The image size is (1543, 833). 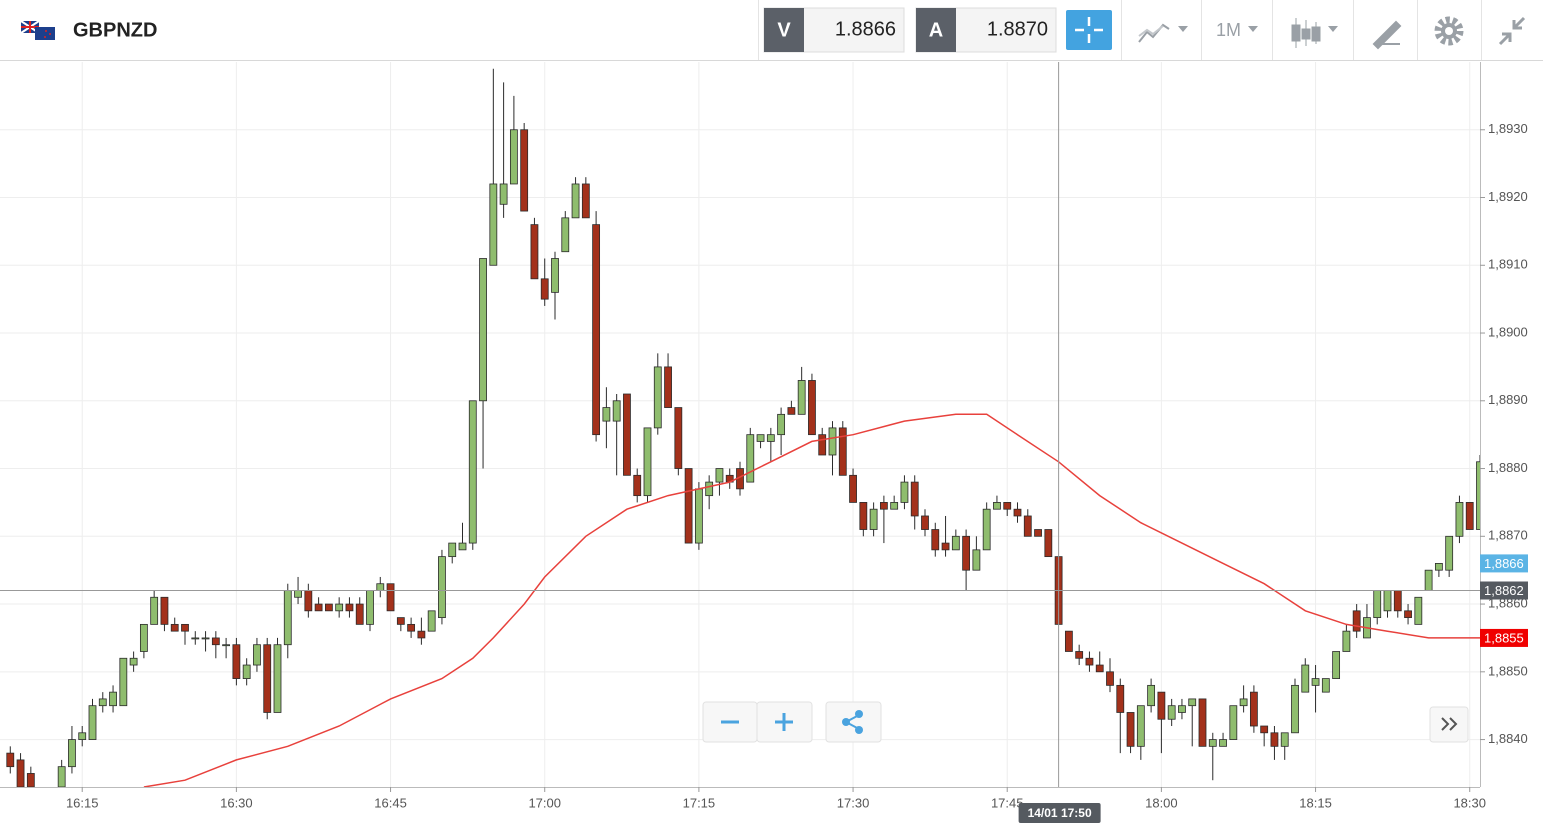 I want to click on zoom-out-button, so click(x=730, y=722).